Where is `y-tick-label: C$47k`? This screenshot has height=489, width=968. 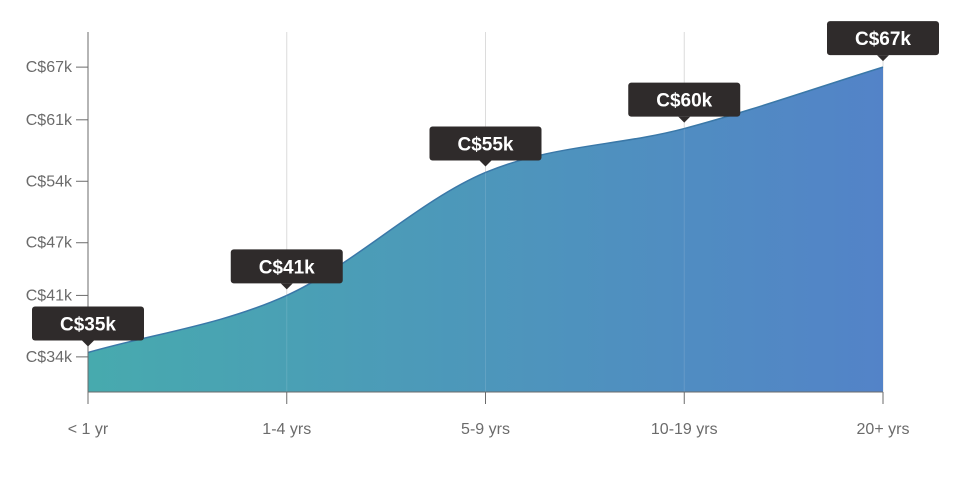 y-tick-label: C$47k is located at coordinates (49, 243).